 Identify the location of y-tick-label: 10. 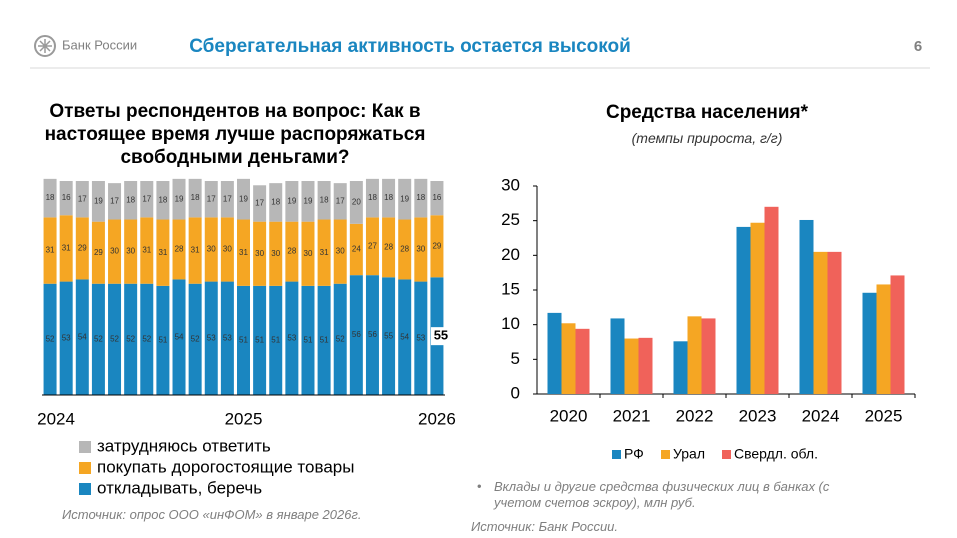
(510, 323).